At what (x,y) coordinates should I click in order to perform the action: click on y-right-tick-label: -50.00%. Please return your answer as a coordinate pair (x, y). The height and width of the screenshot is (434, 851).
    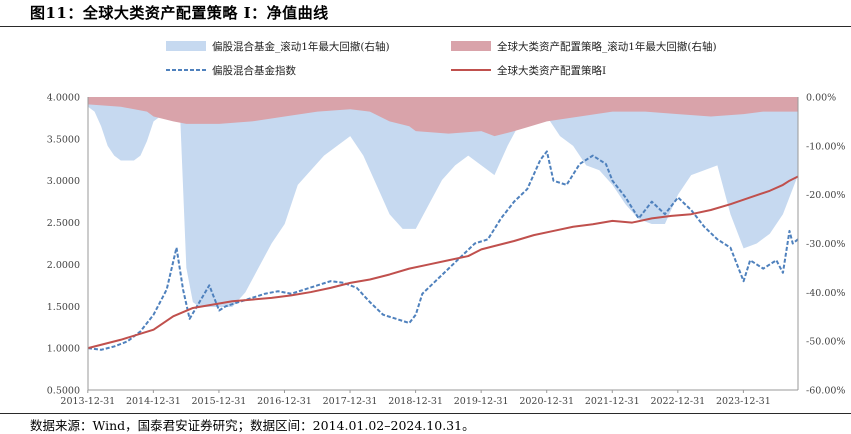
    Looking at the image, I should click on (825, 342).